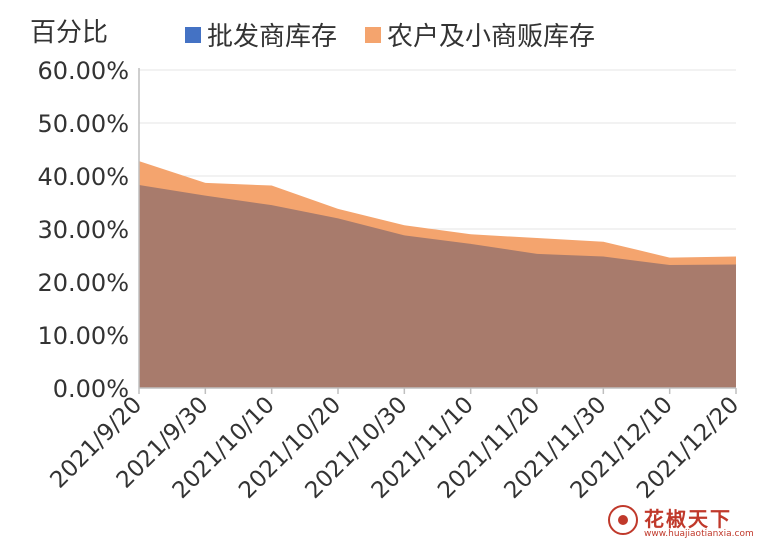  I want to click on legend-item-series-a: 批发商库存, so click(261, 34).